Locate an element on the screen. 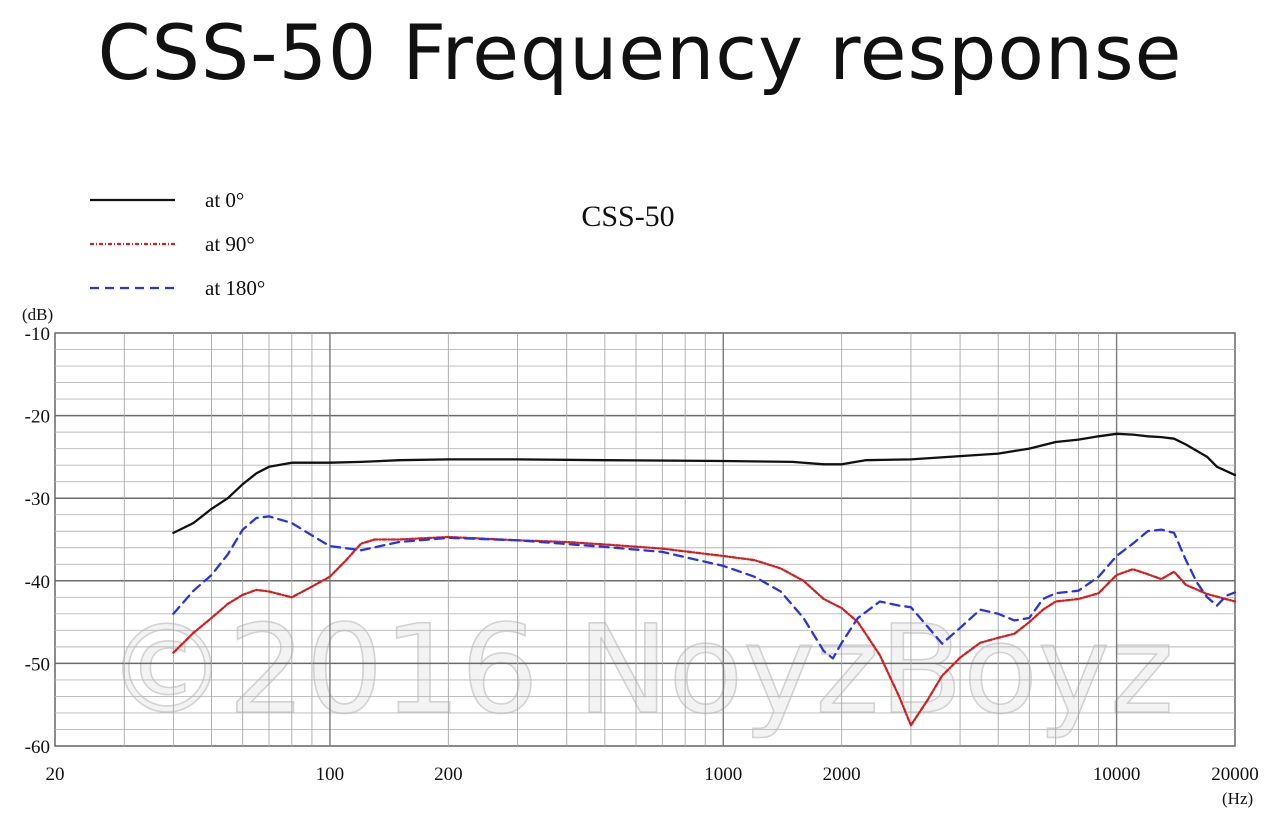 The width and height of the screenshot is (1280, 819). watermark-text: ©2016 NoyzBoyz is located at coordinates (640, 670).